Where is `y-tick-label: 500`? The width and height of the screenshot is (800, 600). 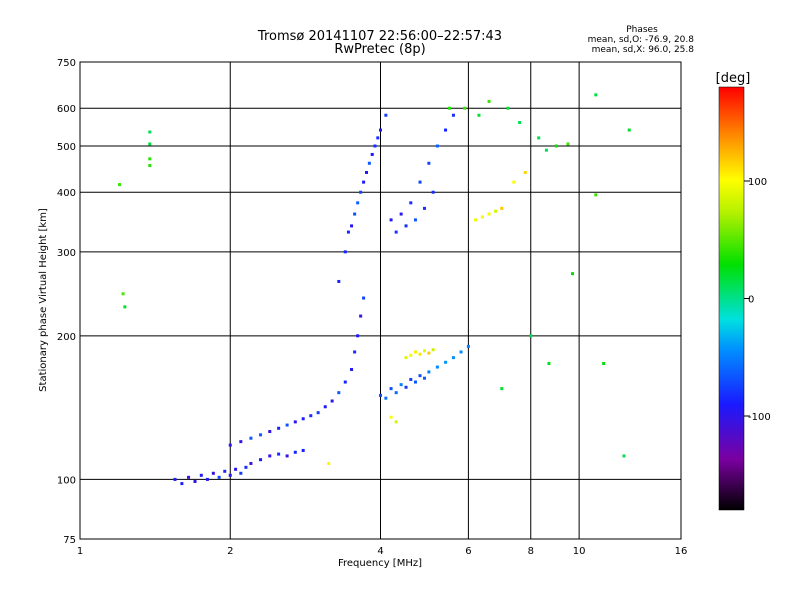
y-tick-label: 500 is located at coordinates (66, 147).